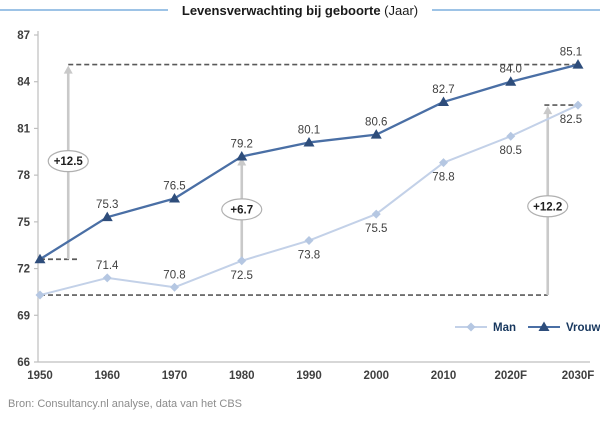 This screenshot has height=424, width=600. What do you see at coordinates (511, 70) in the screenshot?
I see `data-label: 84.0` at bounding box center [511, 70].